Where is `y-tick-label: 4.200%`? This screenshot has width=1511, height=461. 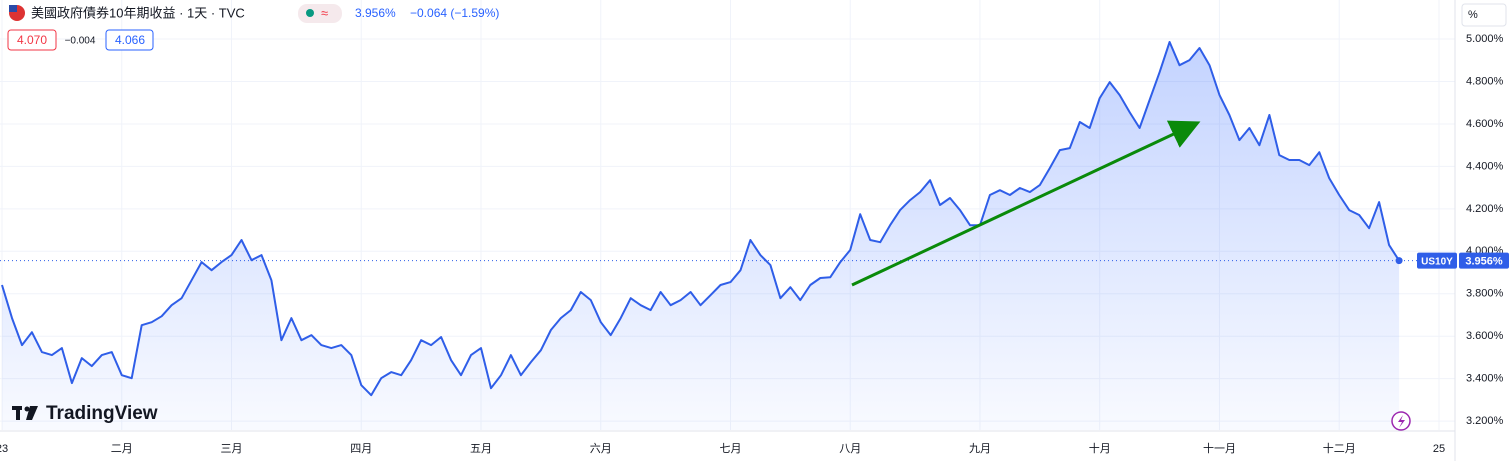 y-tick-label: 4.200% is located at coordinates (1485, 209).